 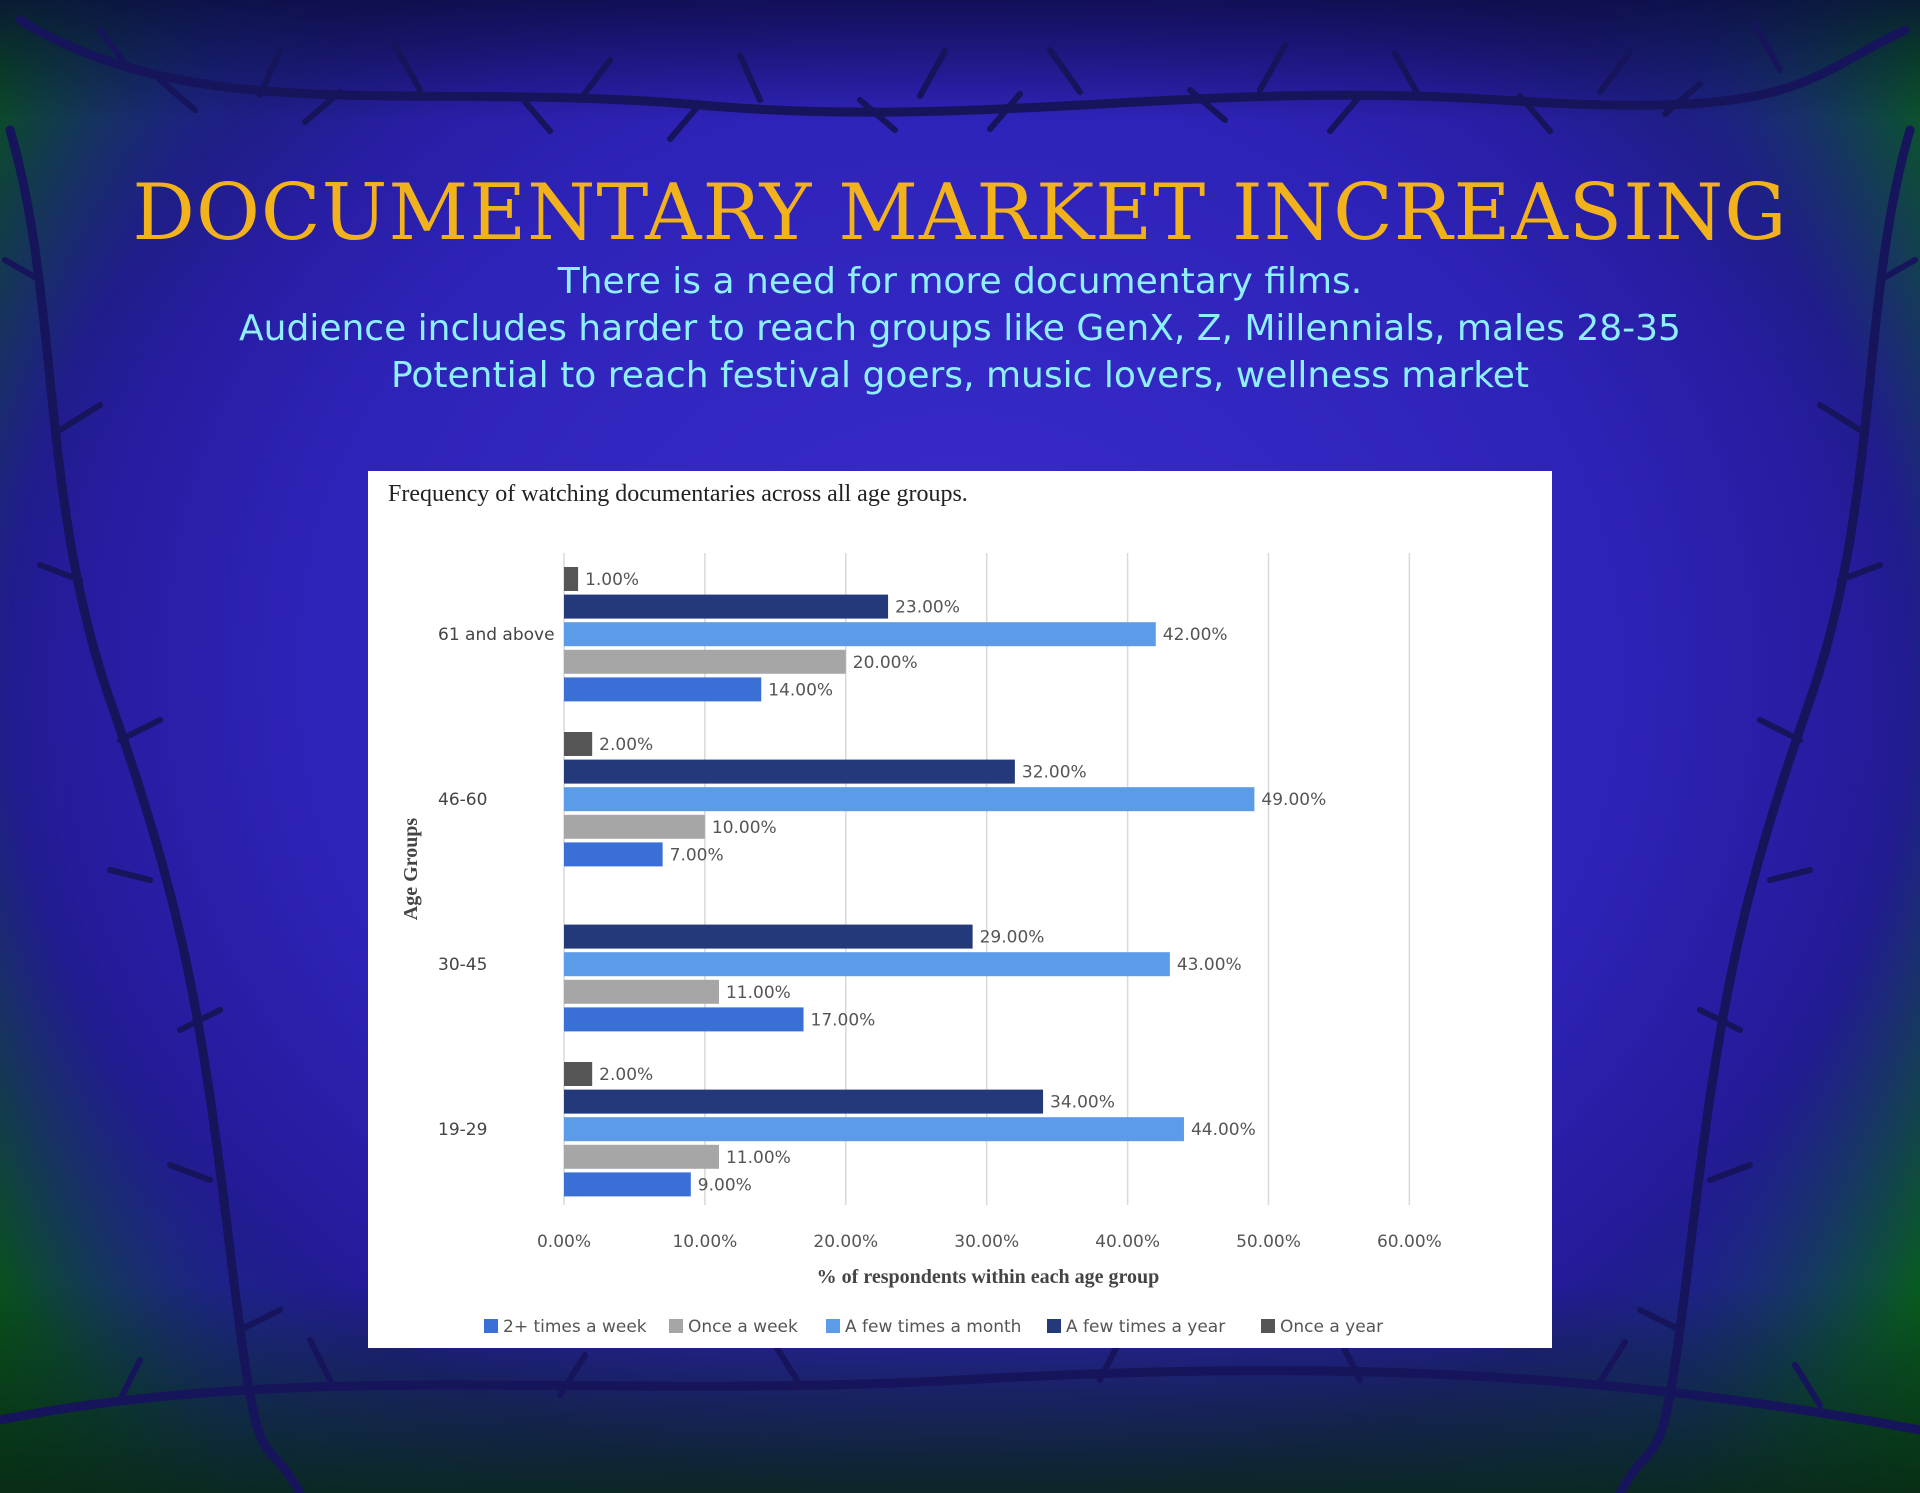 I want to click on data-label: 43.00%, so click(x=1209, y=965).